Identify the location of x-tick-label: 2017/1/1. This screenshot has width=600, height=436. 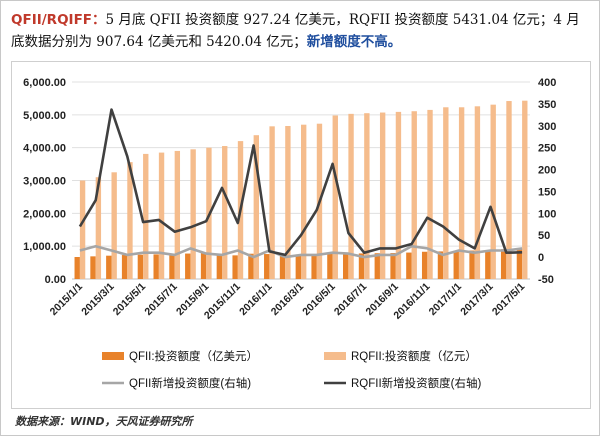
(445, 299).